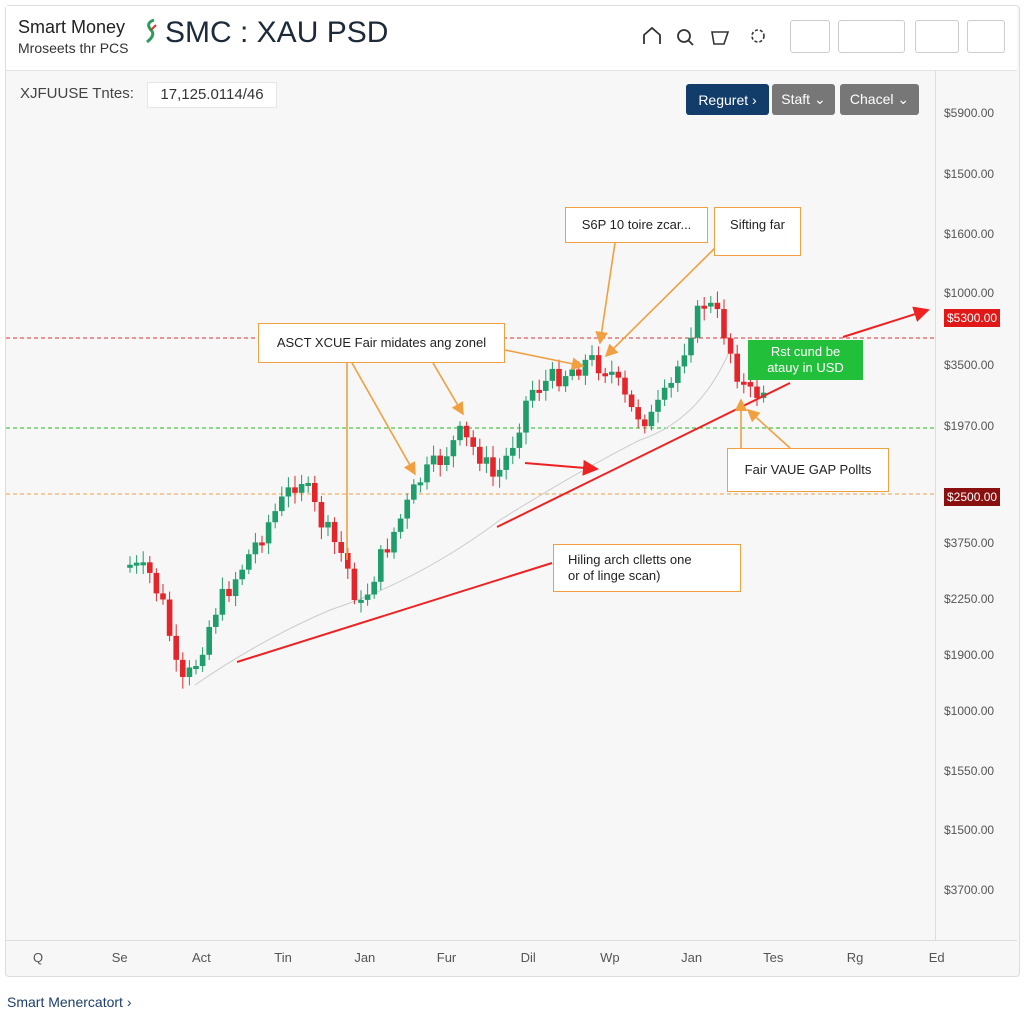 The height and width of the screenshot is (1024, 1024). What do you see at coordinates (969, 771) in the screenshot?
I see `y-tick-label: $1550.00` at bounding box center [969, 771].